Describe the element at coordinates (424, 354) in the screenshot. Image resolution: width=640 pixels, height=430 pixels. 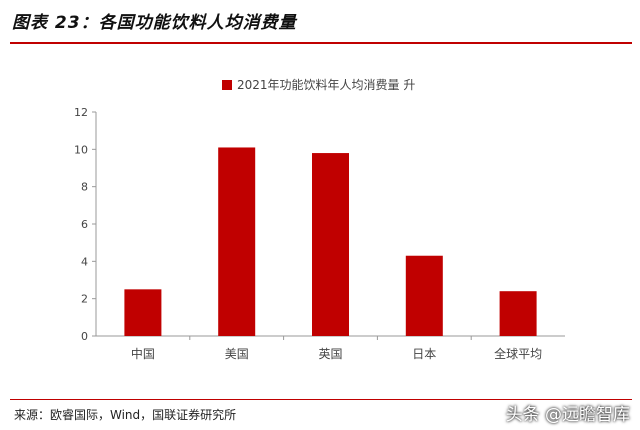
I see `x-tick-label: 日本` at that location.